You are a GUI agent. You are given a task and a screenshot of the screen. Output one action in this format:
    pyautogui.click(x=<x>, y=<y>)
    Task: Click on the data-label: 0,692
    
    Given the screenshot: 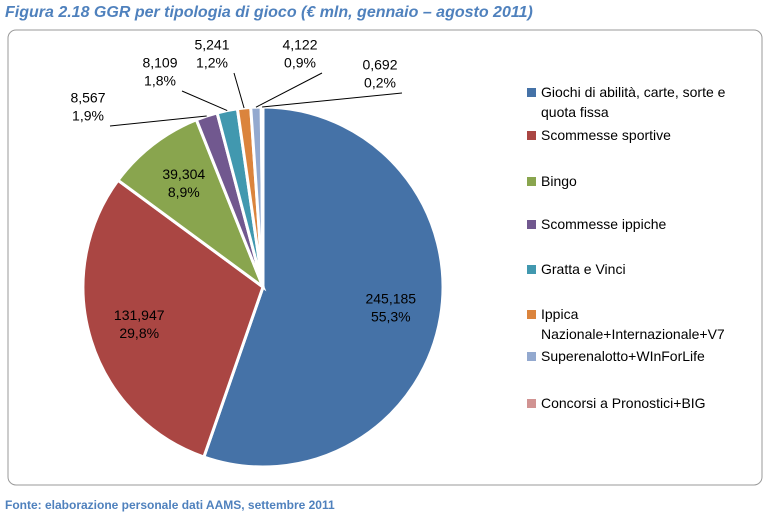 What is the action you would take?
    pyautogui.click(x=379, y=65)
    